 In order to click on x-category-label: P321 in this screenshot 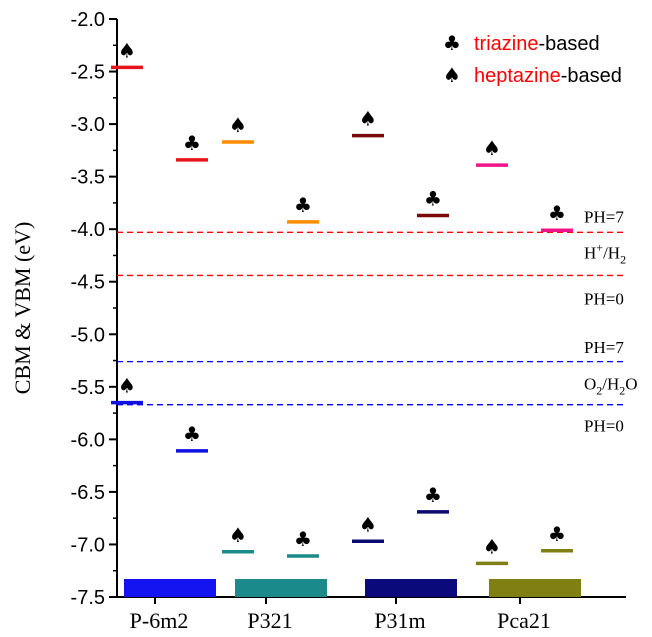, I will do `click(269, 620)`.